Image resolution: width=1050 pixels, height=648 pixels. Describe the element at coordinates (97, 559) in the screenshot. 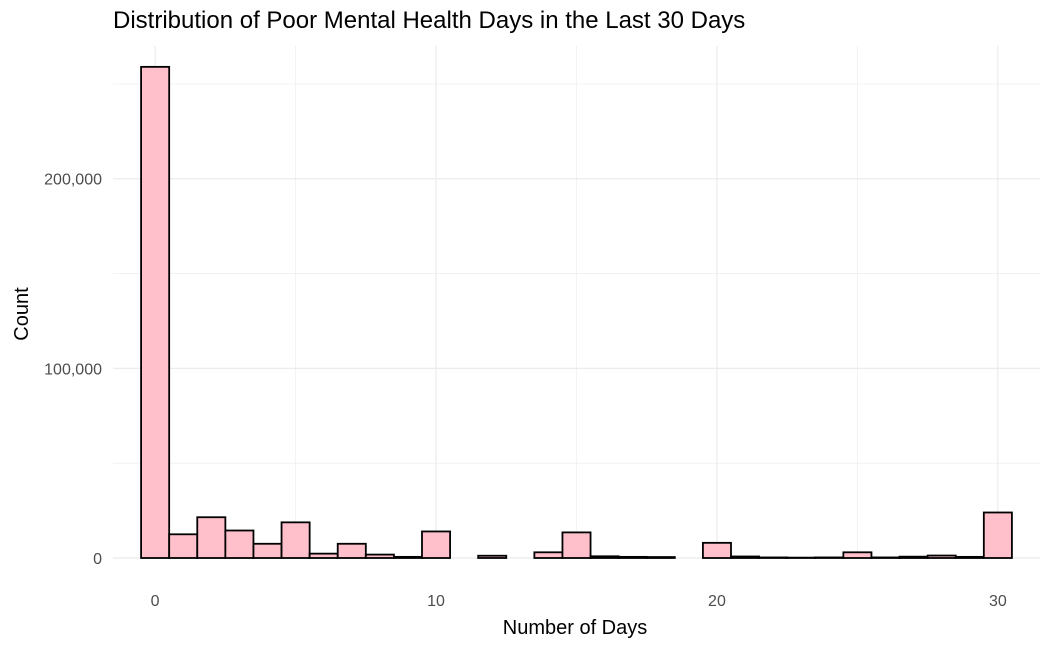

I see `y-tick-label: 0` at that location.